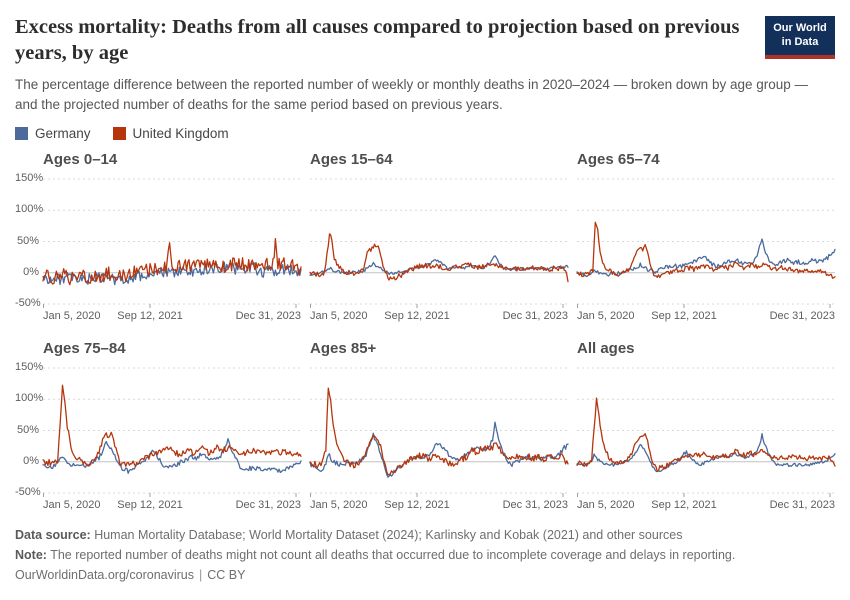  I want to click on panel-ages-0-14: Ages 0–14 150% 100% 50% 0% -50% Ja, so click(158, 236).